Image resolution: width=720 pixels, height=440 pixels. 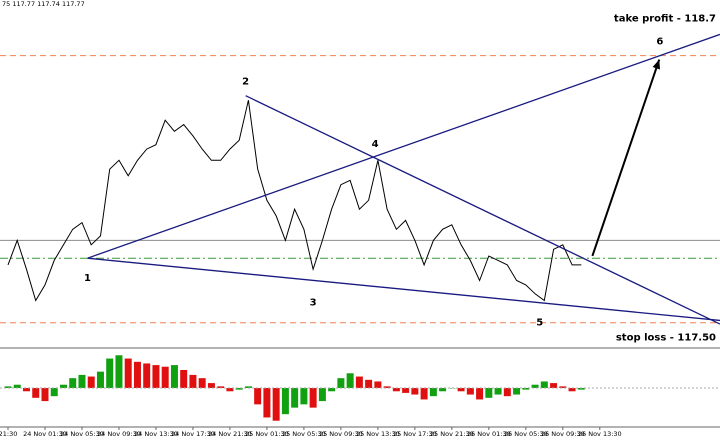 I want to click on wave-label: 3, so click(x=313, y=303).